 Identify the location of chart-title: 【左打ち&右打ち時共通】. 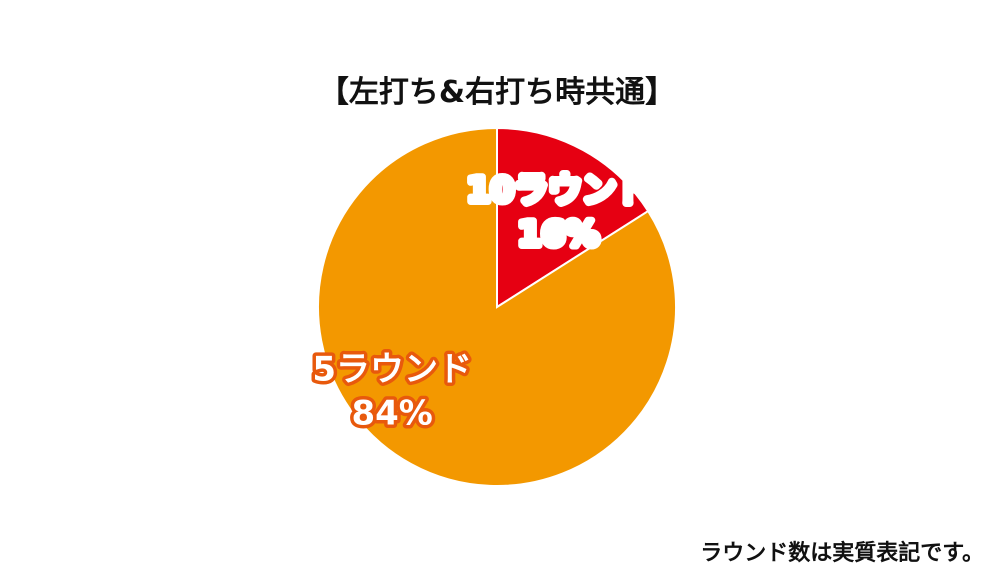
(497, 92).